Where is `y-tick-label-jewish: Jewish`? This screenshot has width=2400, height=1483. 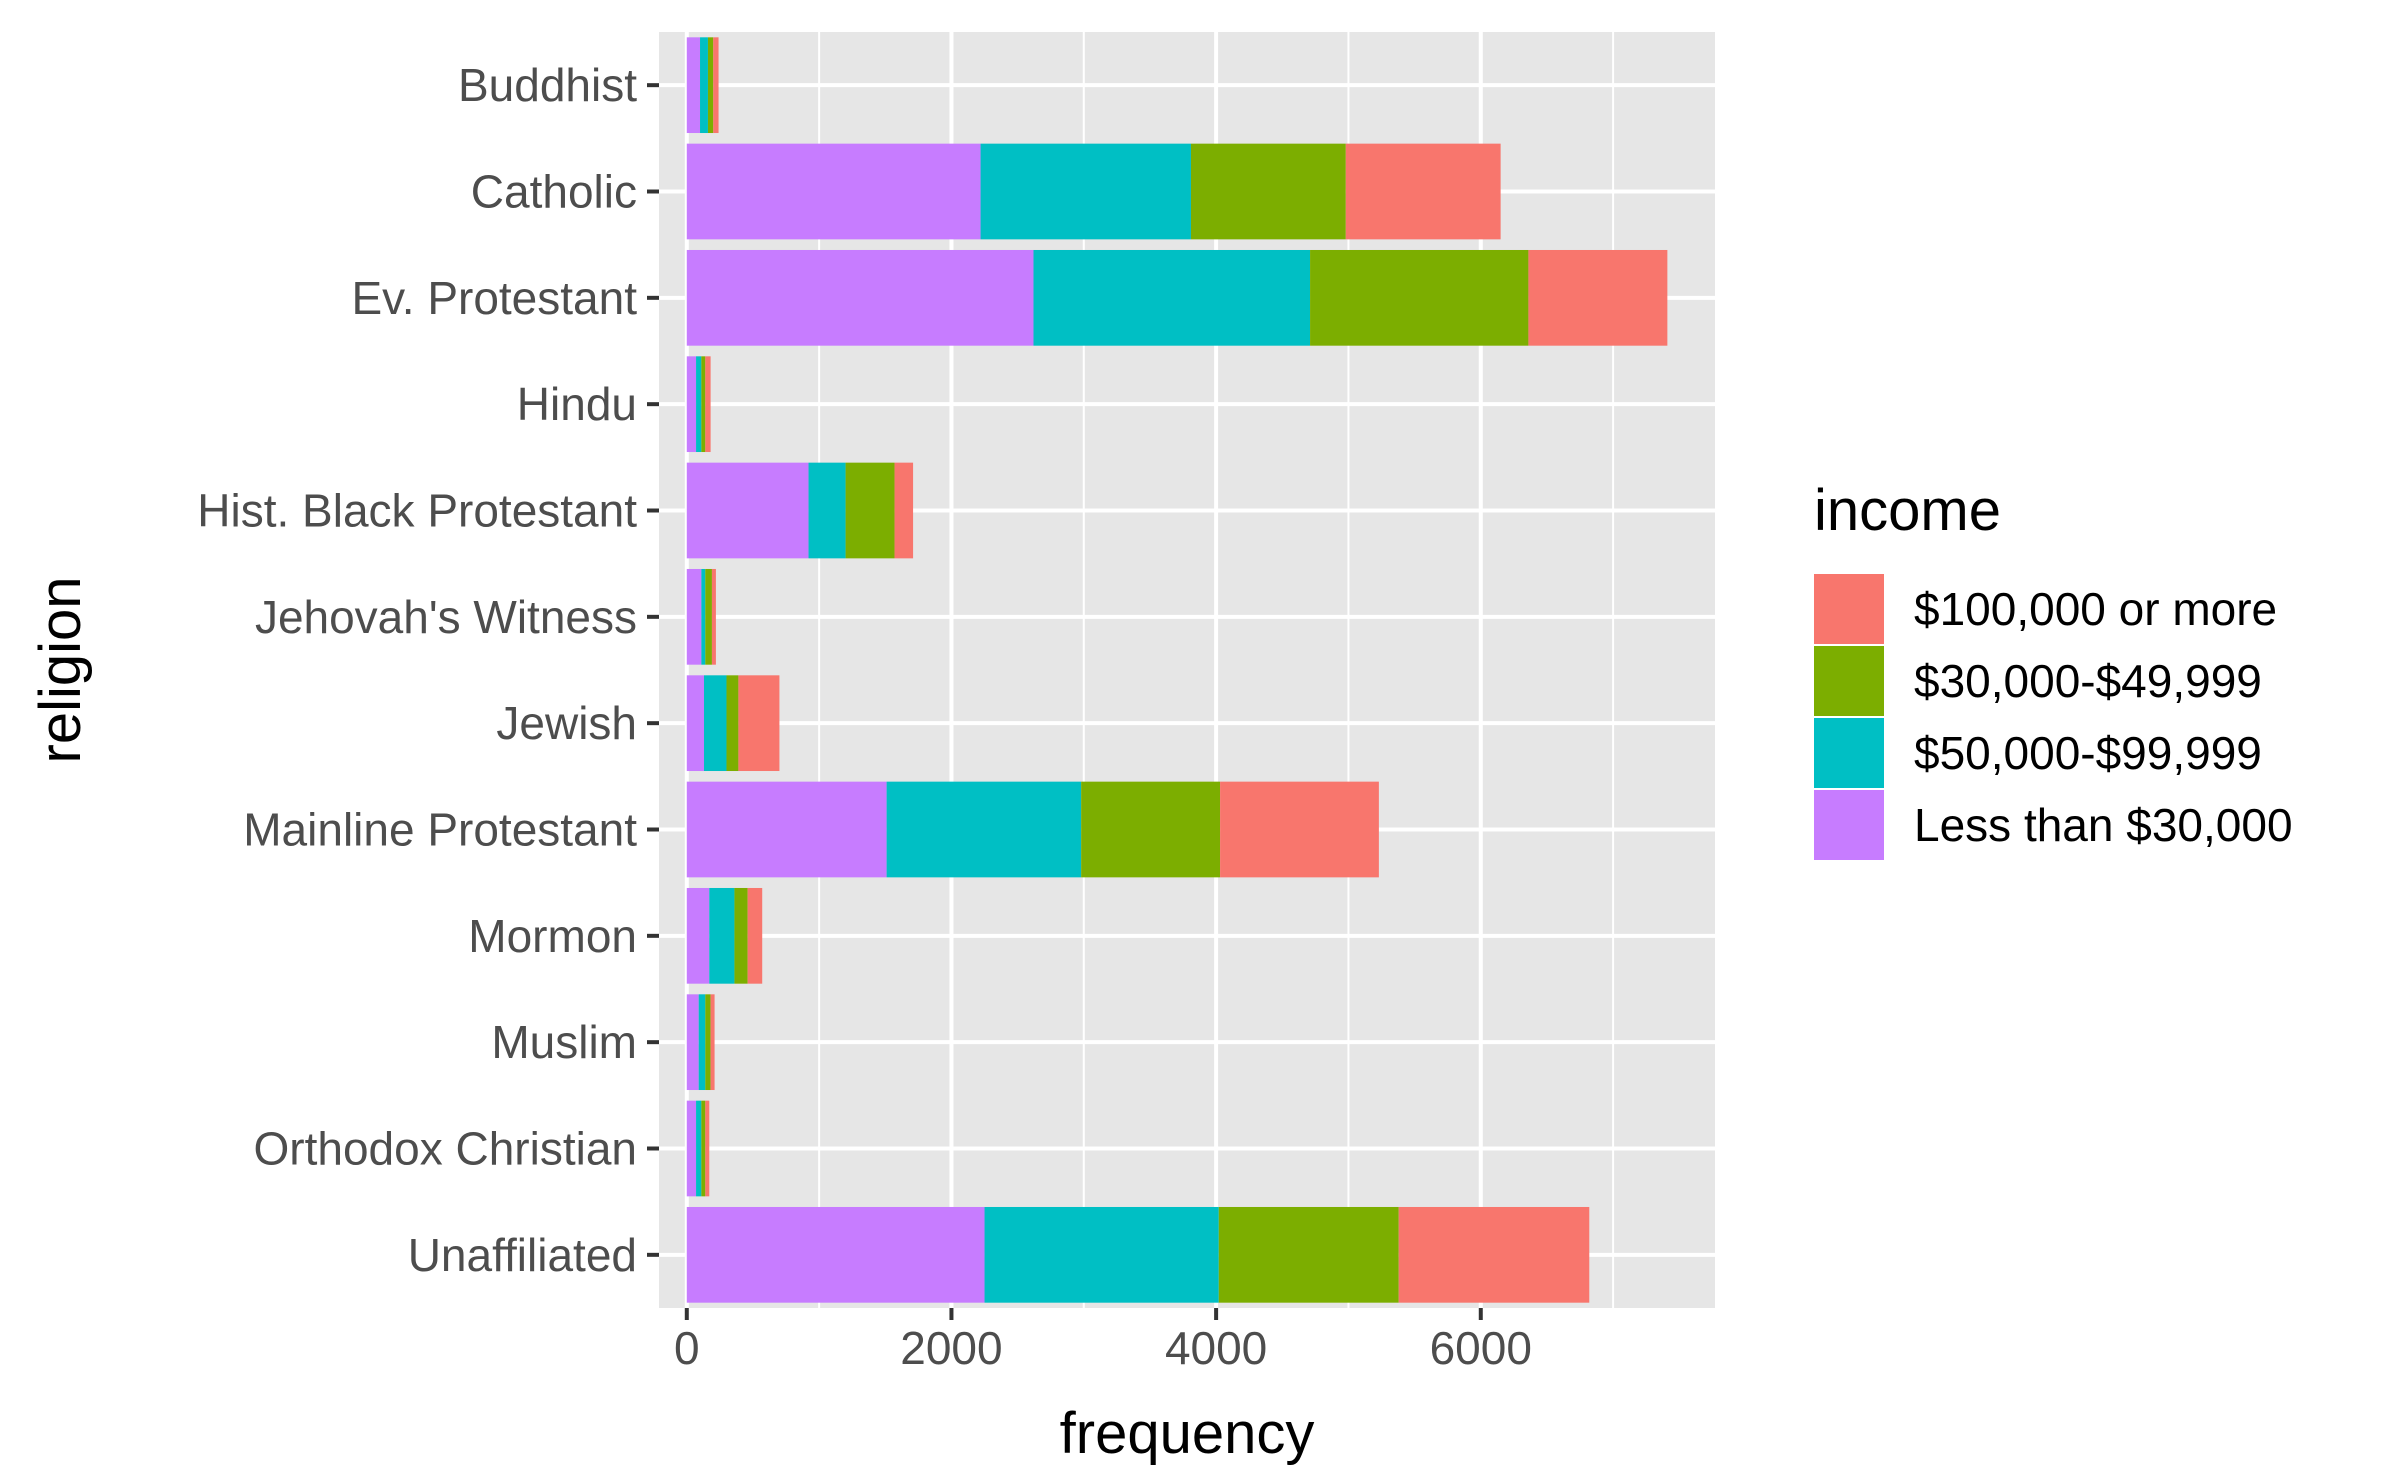
y-tick-label-jewish: Jewish is located at coordinates (566, 723).